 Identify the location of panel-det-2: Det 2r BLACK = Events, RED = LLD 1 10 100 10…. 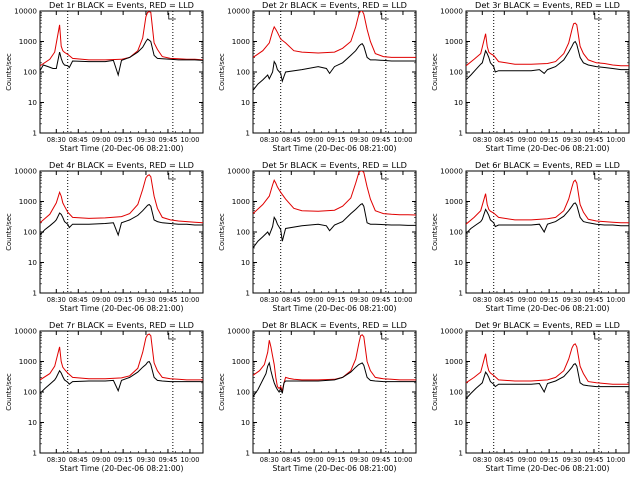
(317, 76).